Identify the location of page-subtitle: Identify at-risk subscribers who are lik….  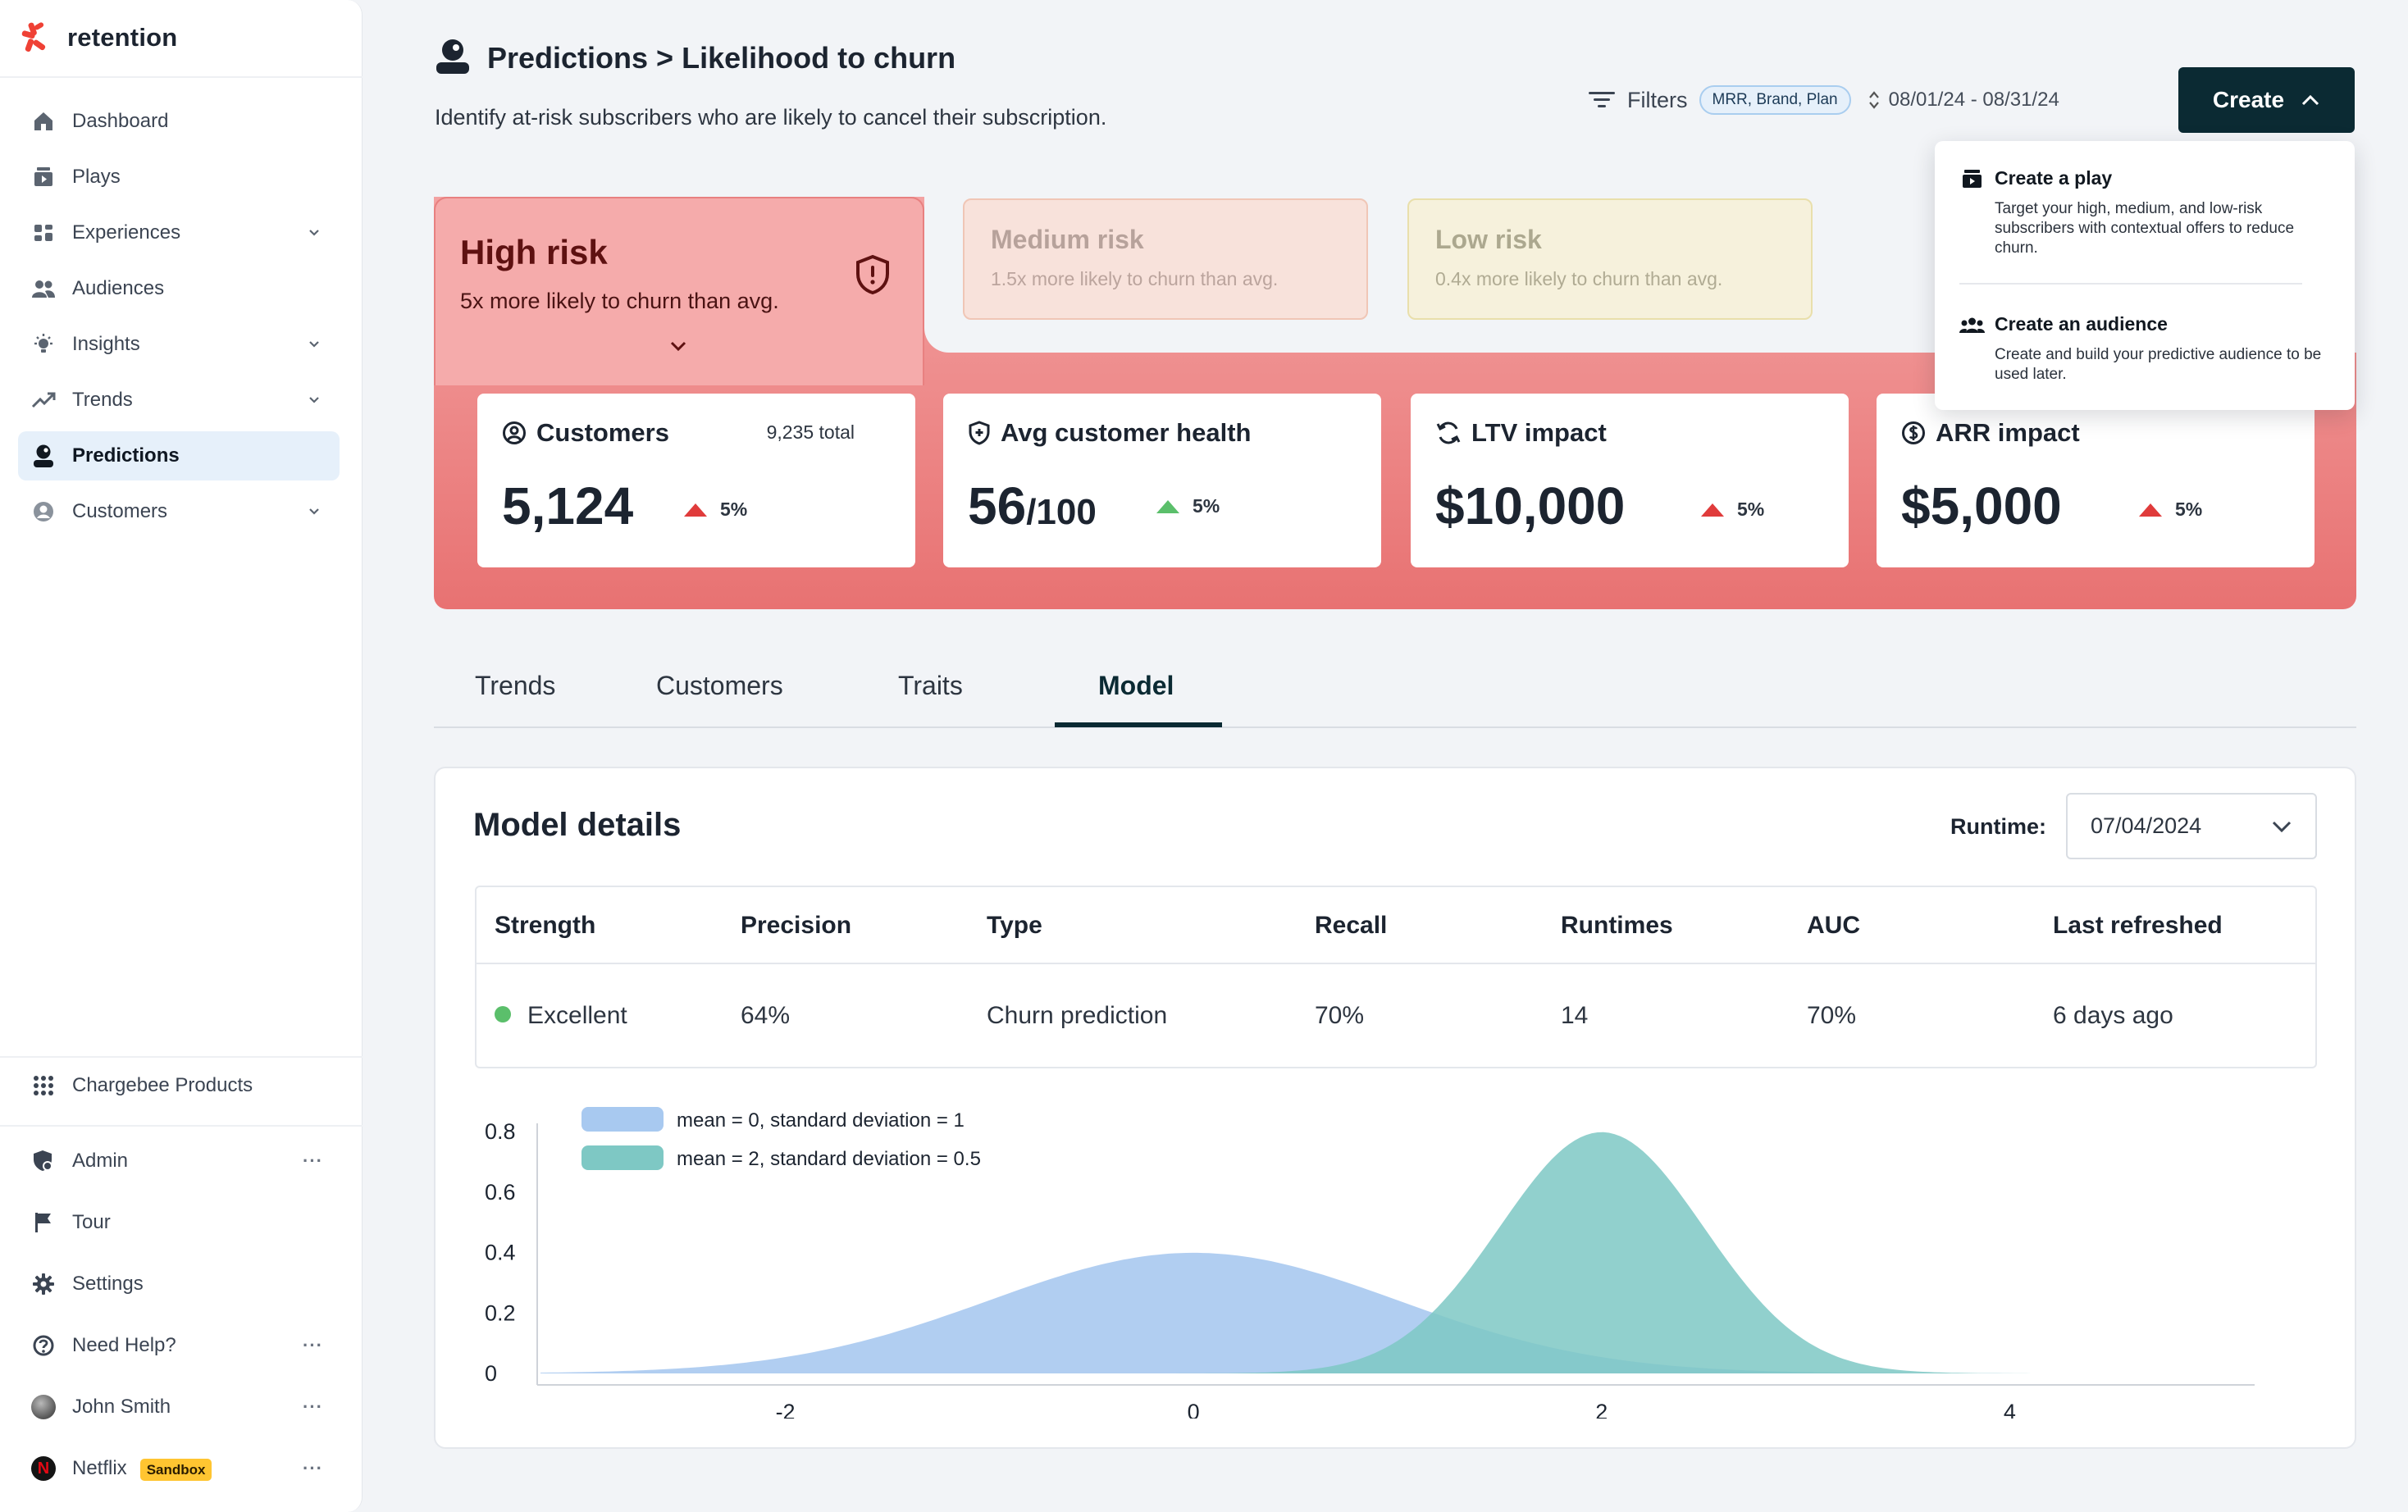
(771, 117).